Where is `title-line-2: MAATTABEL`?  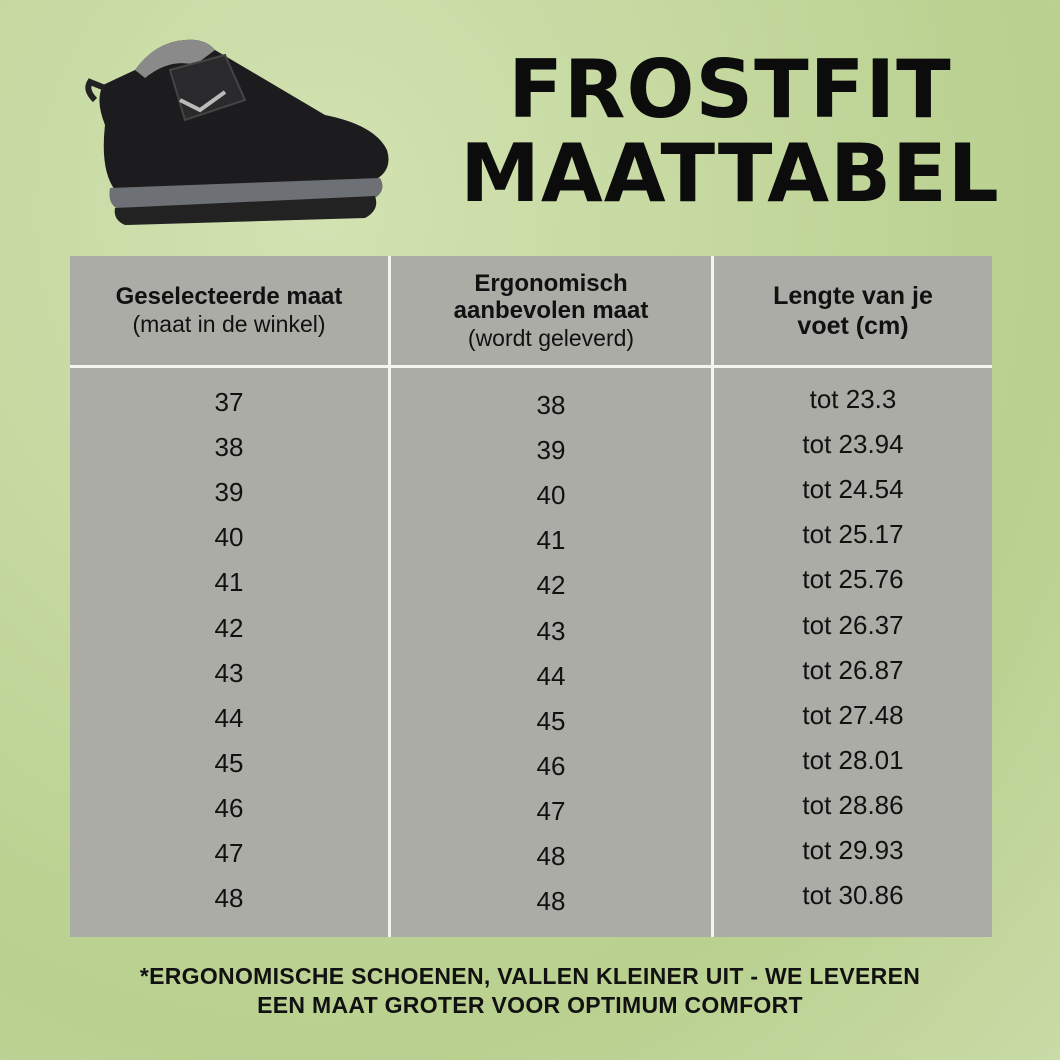
title-line-2: MAATTABEL is located at coordinates (730, 173).